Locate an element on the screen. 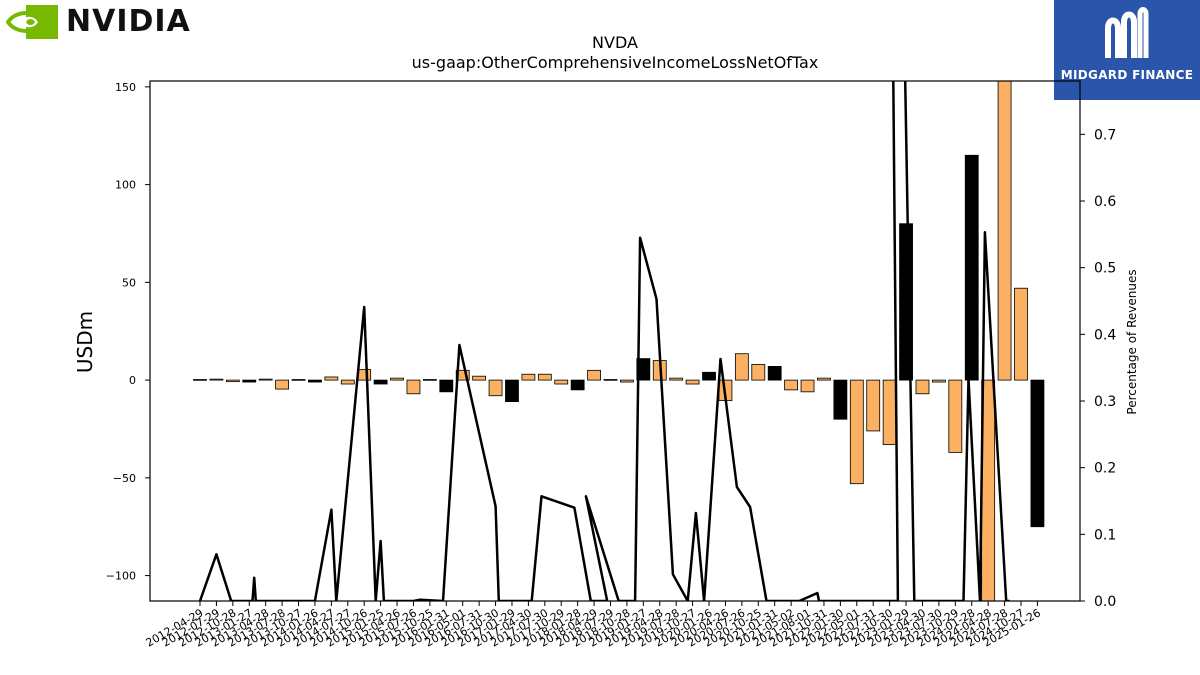 This screenshot has height=675, width=1200. y2-tick-label: 0.1 is located at coordinates (1105, 535).